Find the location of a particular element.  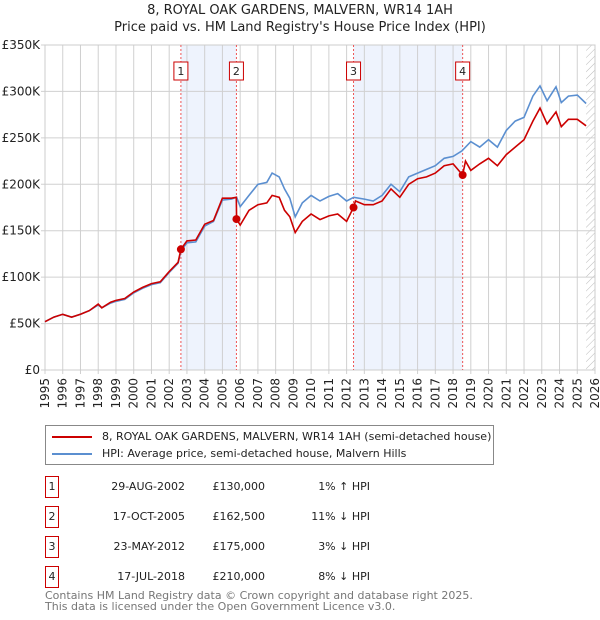

sale-row: 2 17-OCT-2005 £162,500 11% ↓ HPI is located at coordinates (255, 517).